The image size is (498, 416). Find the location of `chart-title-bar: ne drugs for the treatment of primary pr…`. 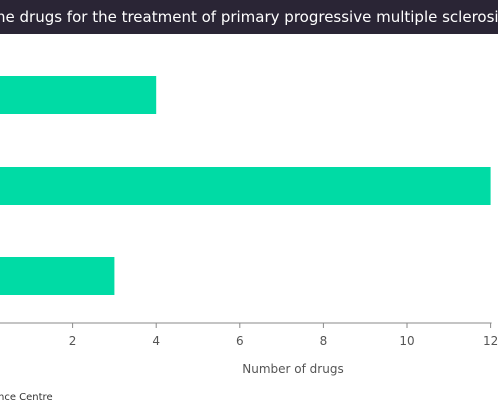

chart-title-bar: ne drugs for the treatment of primary pr… is located at coordinates (249, 17).